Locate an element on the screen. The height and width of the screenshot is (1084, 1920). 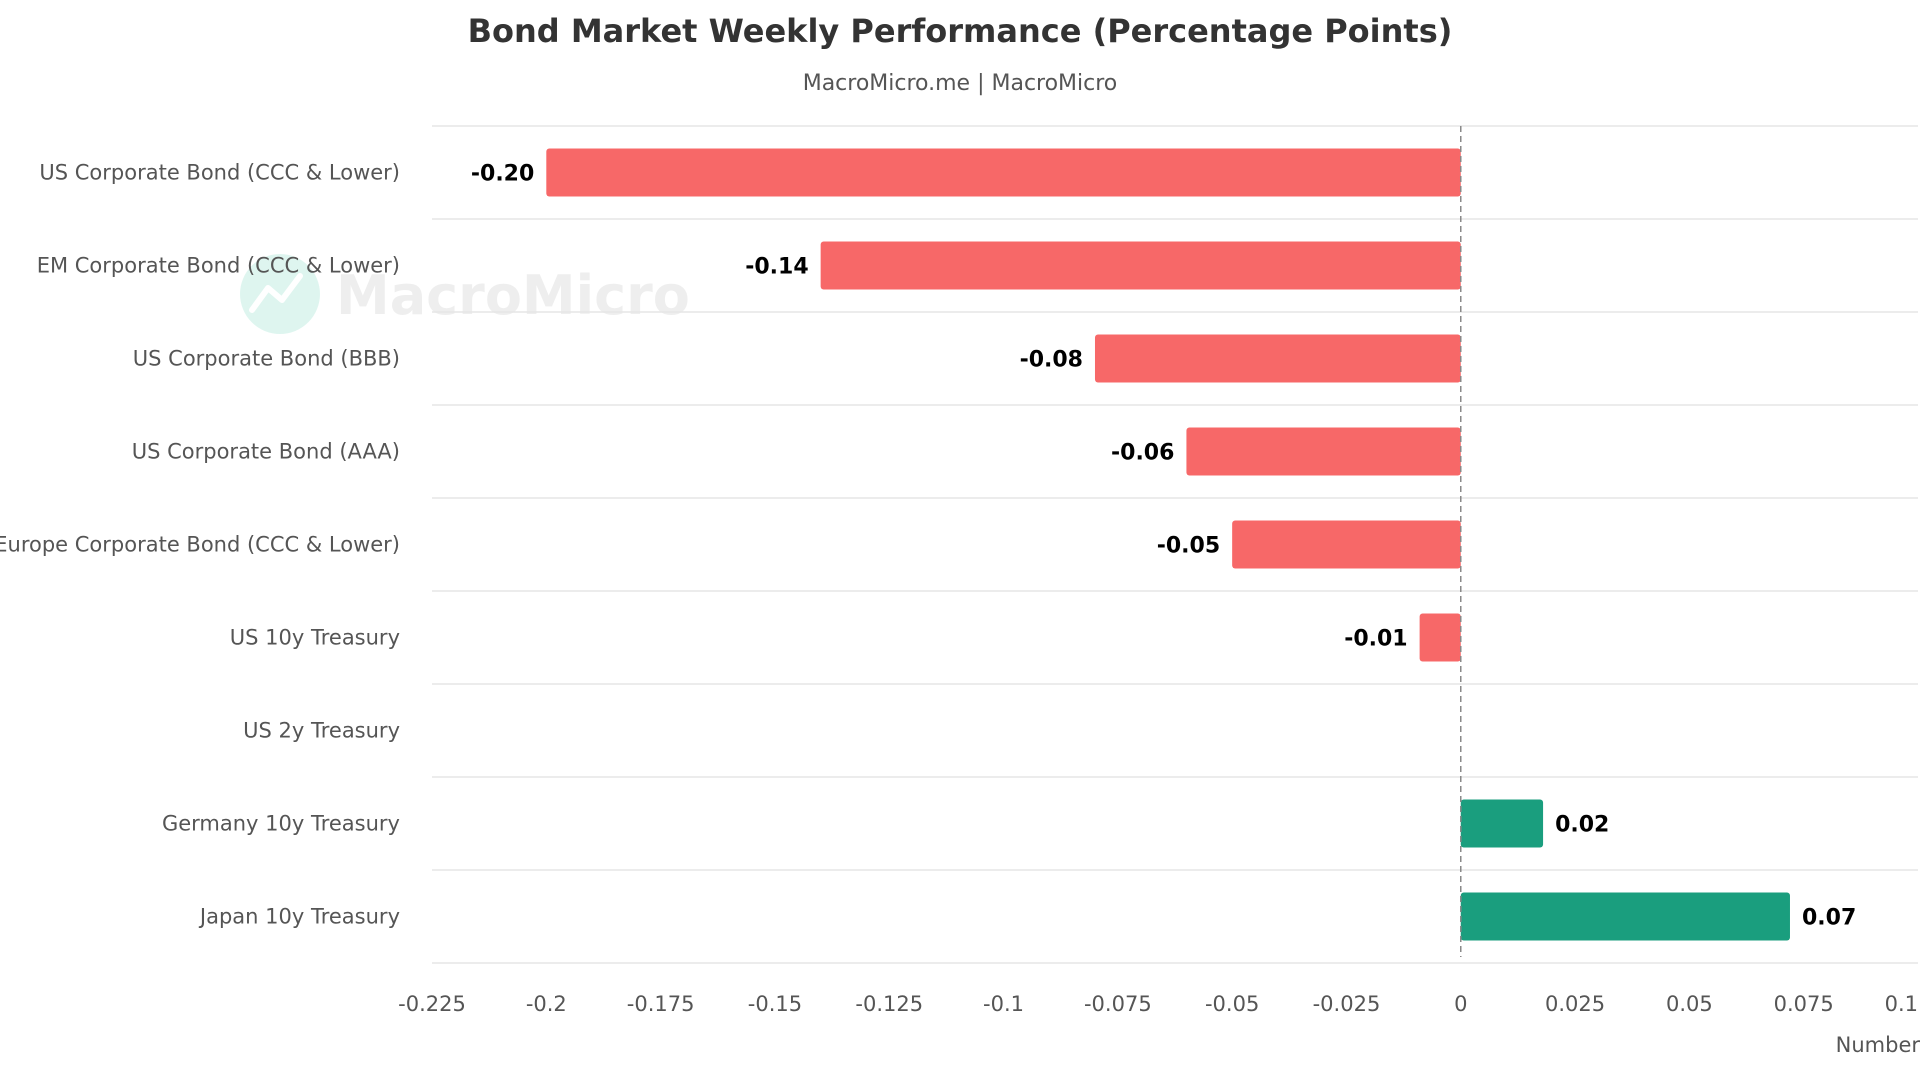
x-tick-label: 0.1 is located at coordinates (1901, 1004).